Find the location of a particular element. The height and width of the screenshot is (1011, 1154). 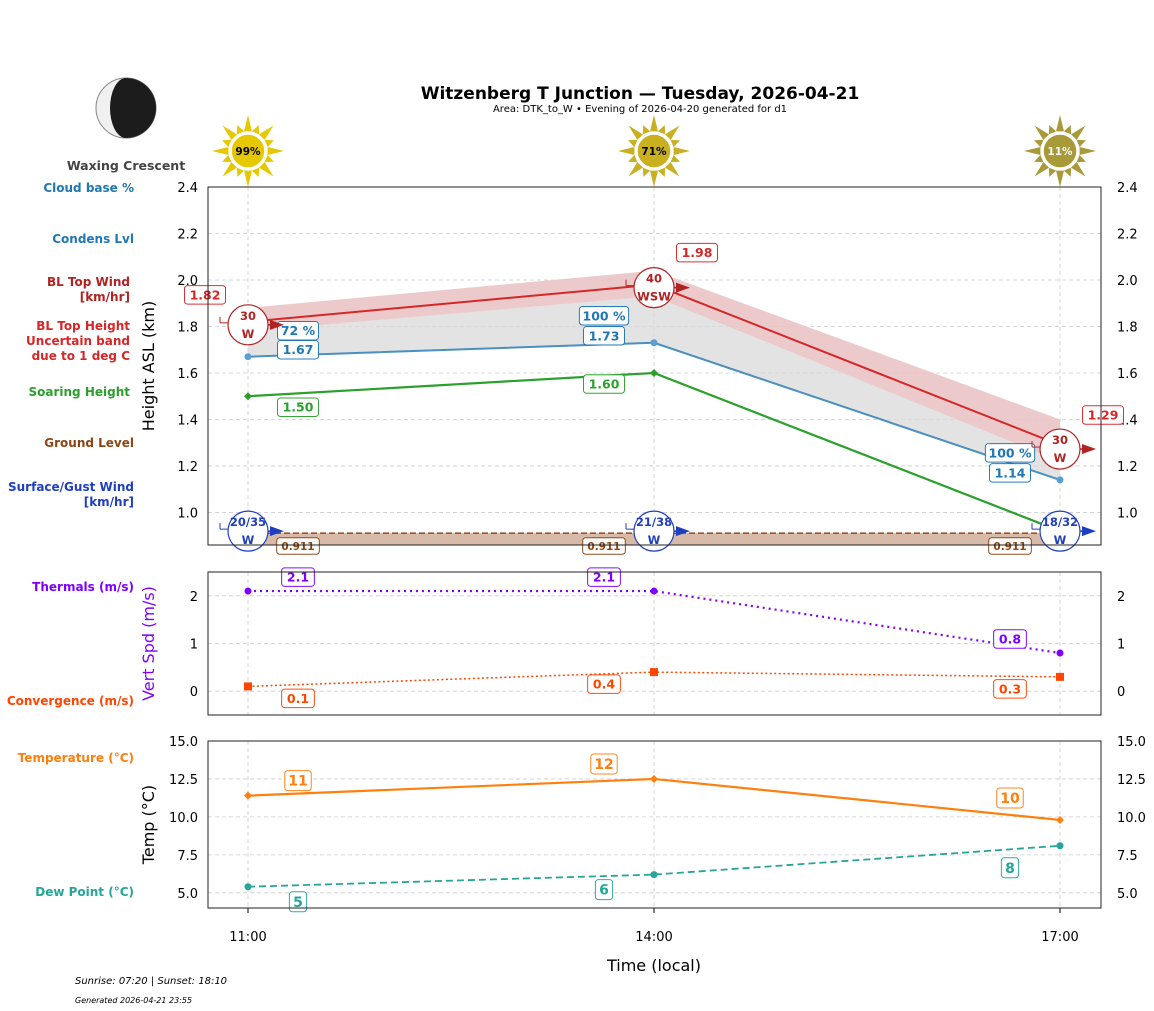

dewpoint-label-box is located at coordinates (298, 902).